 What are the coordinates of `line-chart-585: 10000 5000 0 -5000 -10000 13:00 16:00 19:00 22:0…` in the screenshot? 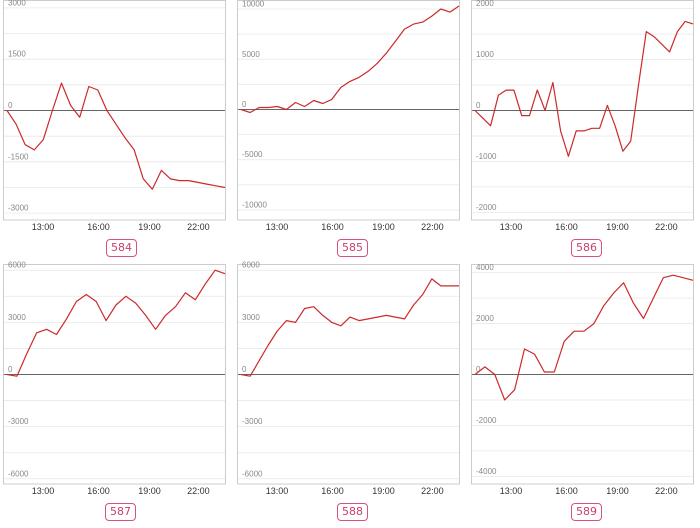 It's located at (348, 116).